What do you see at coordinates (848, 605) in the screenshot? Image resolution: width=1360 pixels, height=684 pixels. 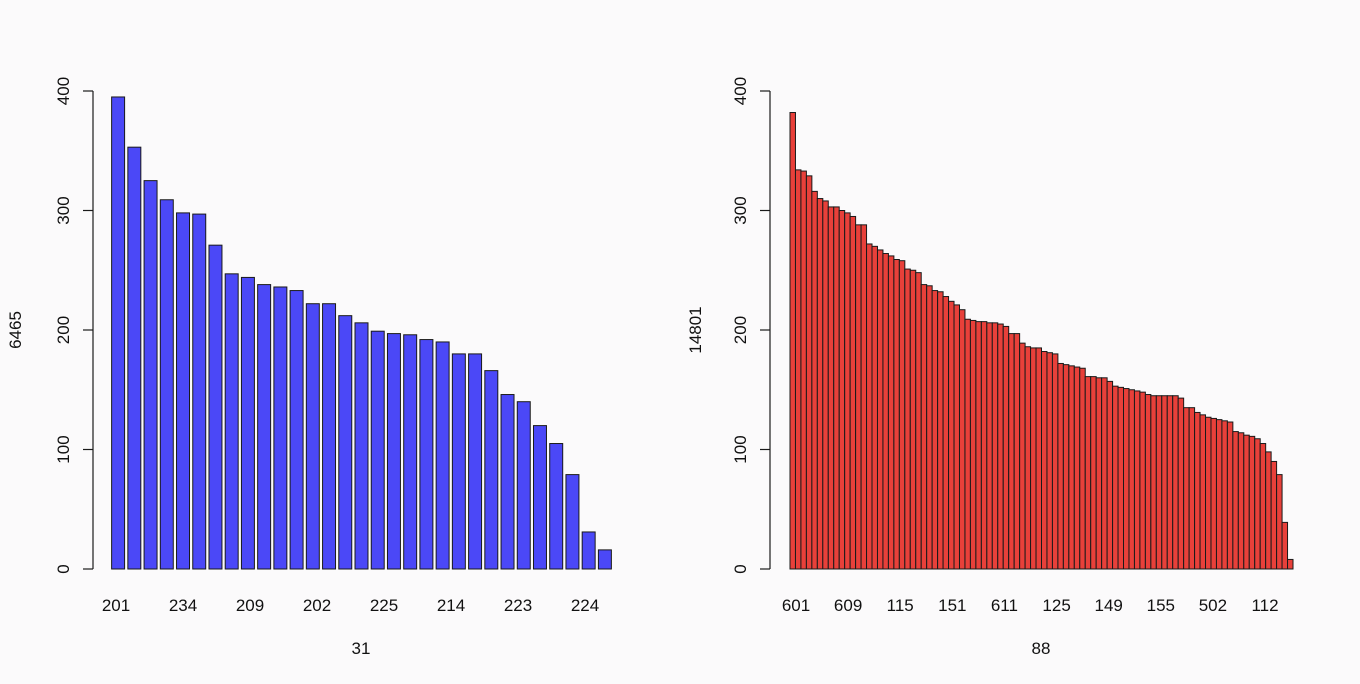 I see `right-x-tick-label: 609` at bounding box center [848, 605].